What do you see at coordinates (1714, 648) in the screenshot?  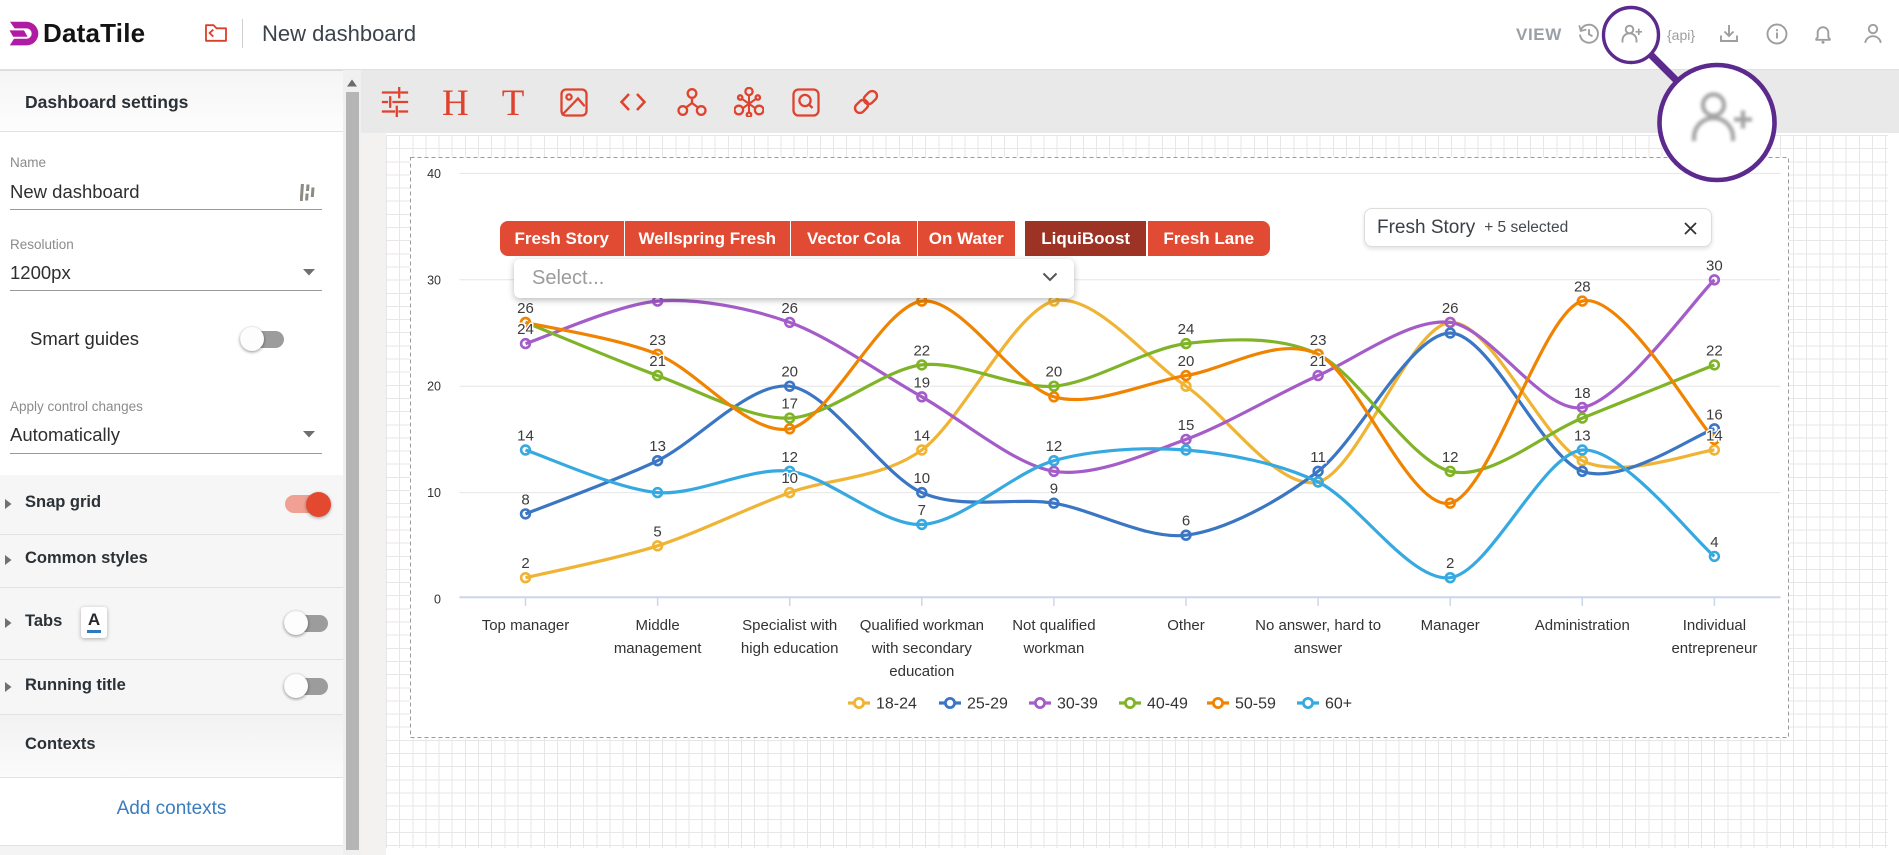 I see `svg-text: entrepreneur` at bounding box center [1714, 648].